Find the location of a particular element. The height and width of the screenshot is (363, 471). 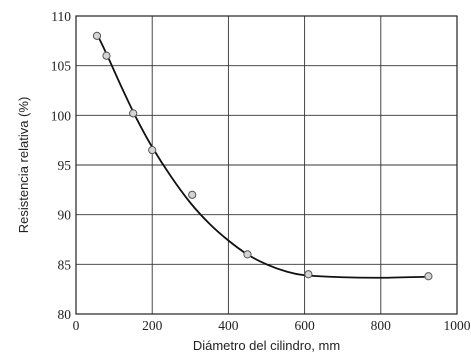

y-tick-label: 100 is located at coordinates (61, 115).